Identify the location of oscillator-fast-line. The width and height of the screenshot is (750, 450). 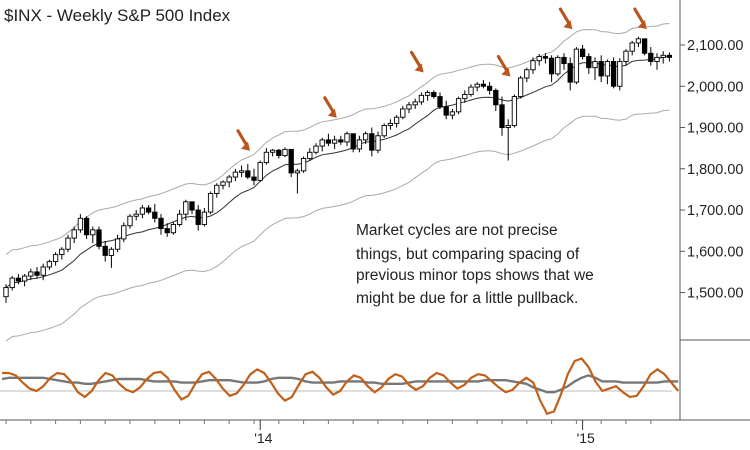
(341, 386).